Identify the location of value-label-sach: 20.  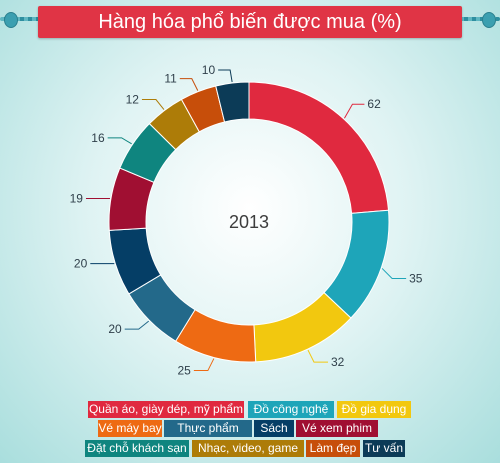
(81, 264).